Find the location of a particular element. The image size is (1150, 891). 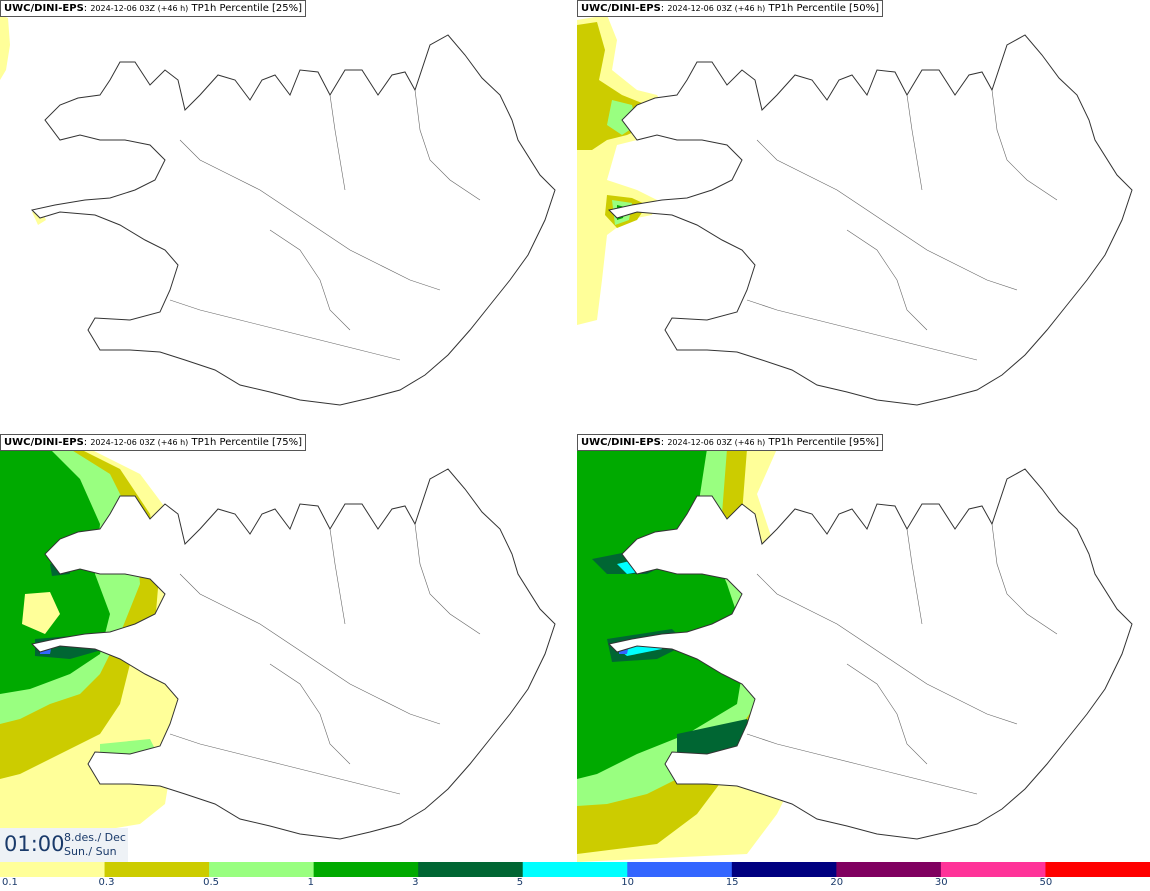

valid-time-box: 01:00 8.des./ Dec Sun./ Sun is located at coordinates (64, 845).